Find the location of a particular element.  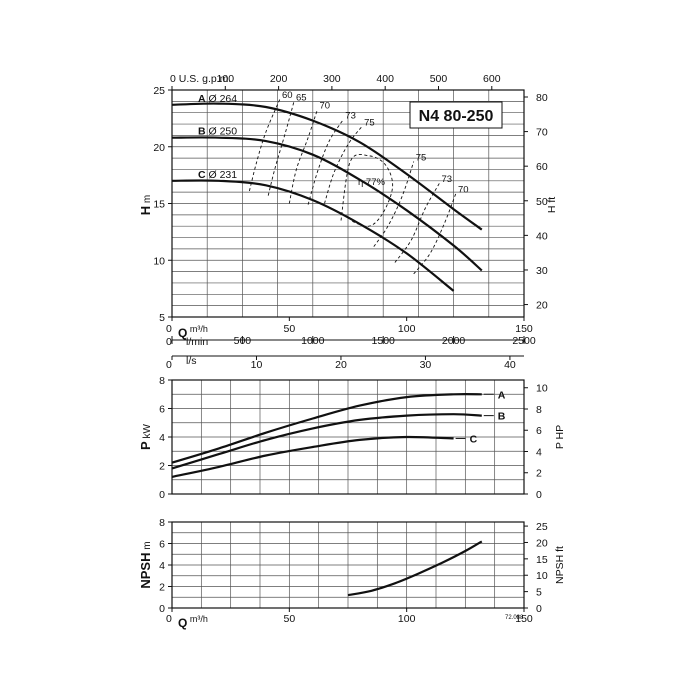

y-tick-label-head: 25 is located at coordinates (159, 91).